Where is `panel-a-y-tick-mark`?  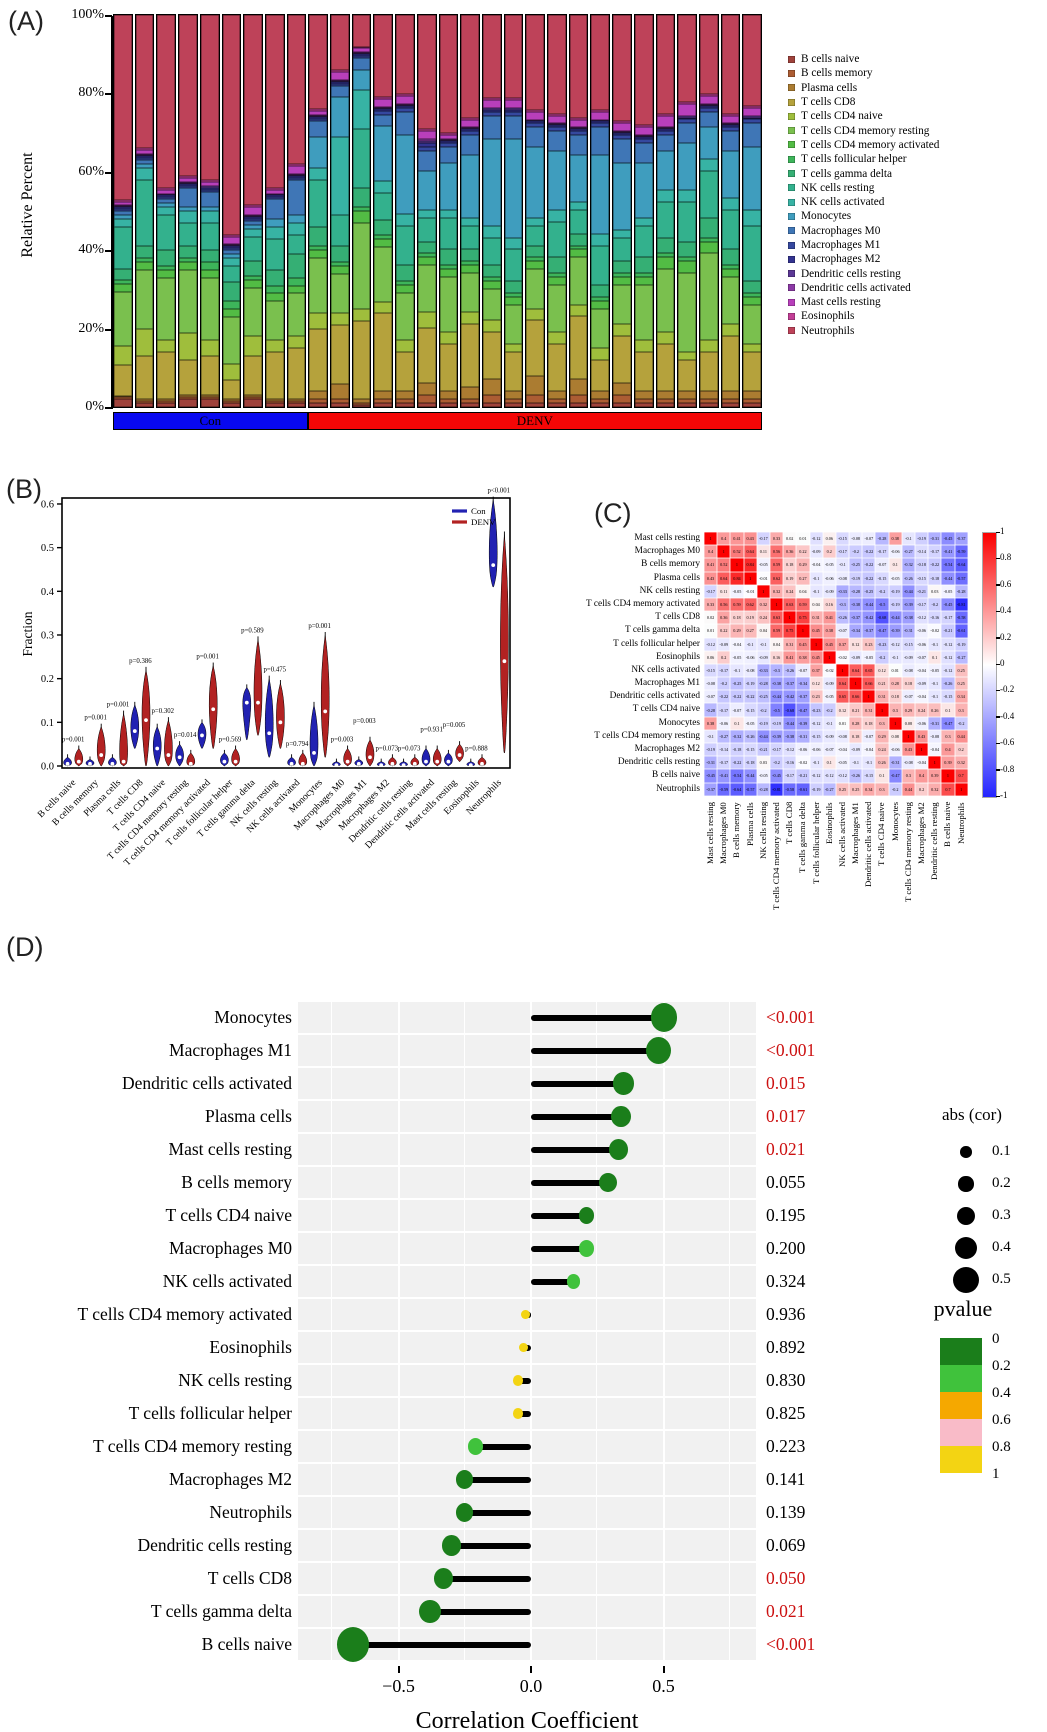
panel-a-y-tick-mark is located at coordinates (108, 16).